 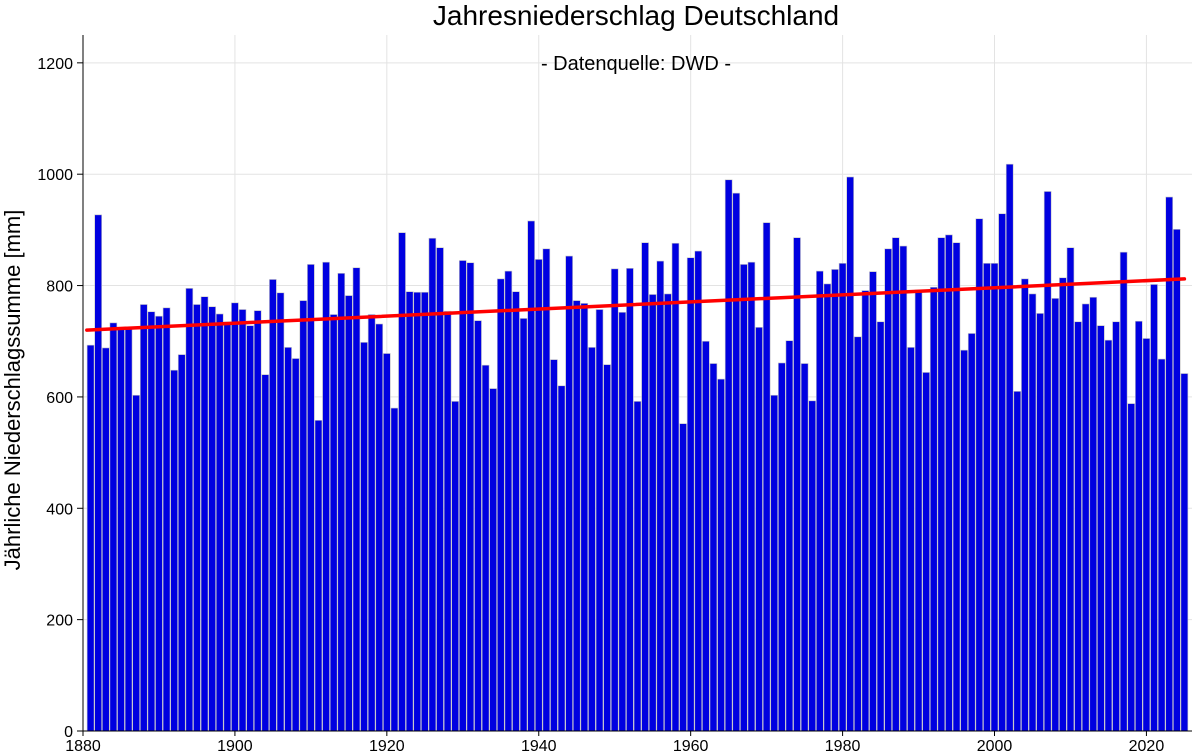 What do you see at coordinates (569, 493) in the screenshot?
I see `bar-1944` at bounding box center [569, 493].